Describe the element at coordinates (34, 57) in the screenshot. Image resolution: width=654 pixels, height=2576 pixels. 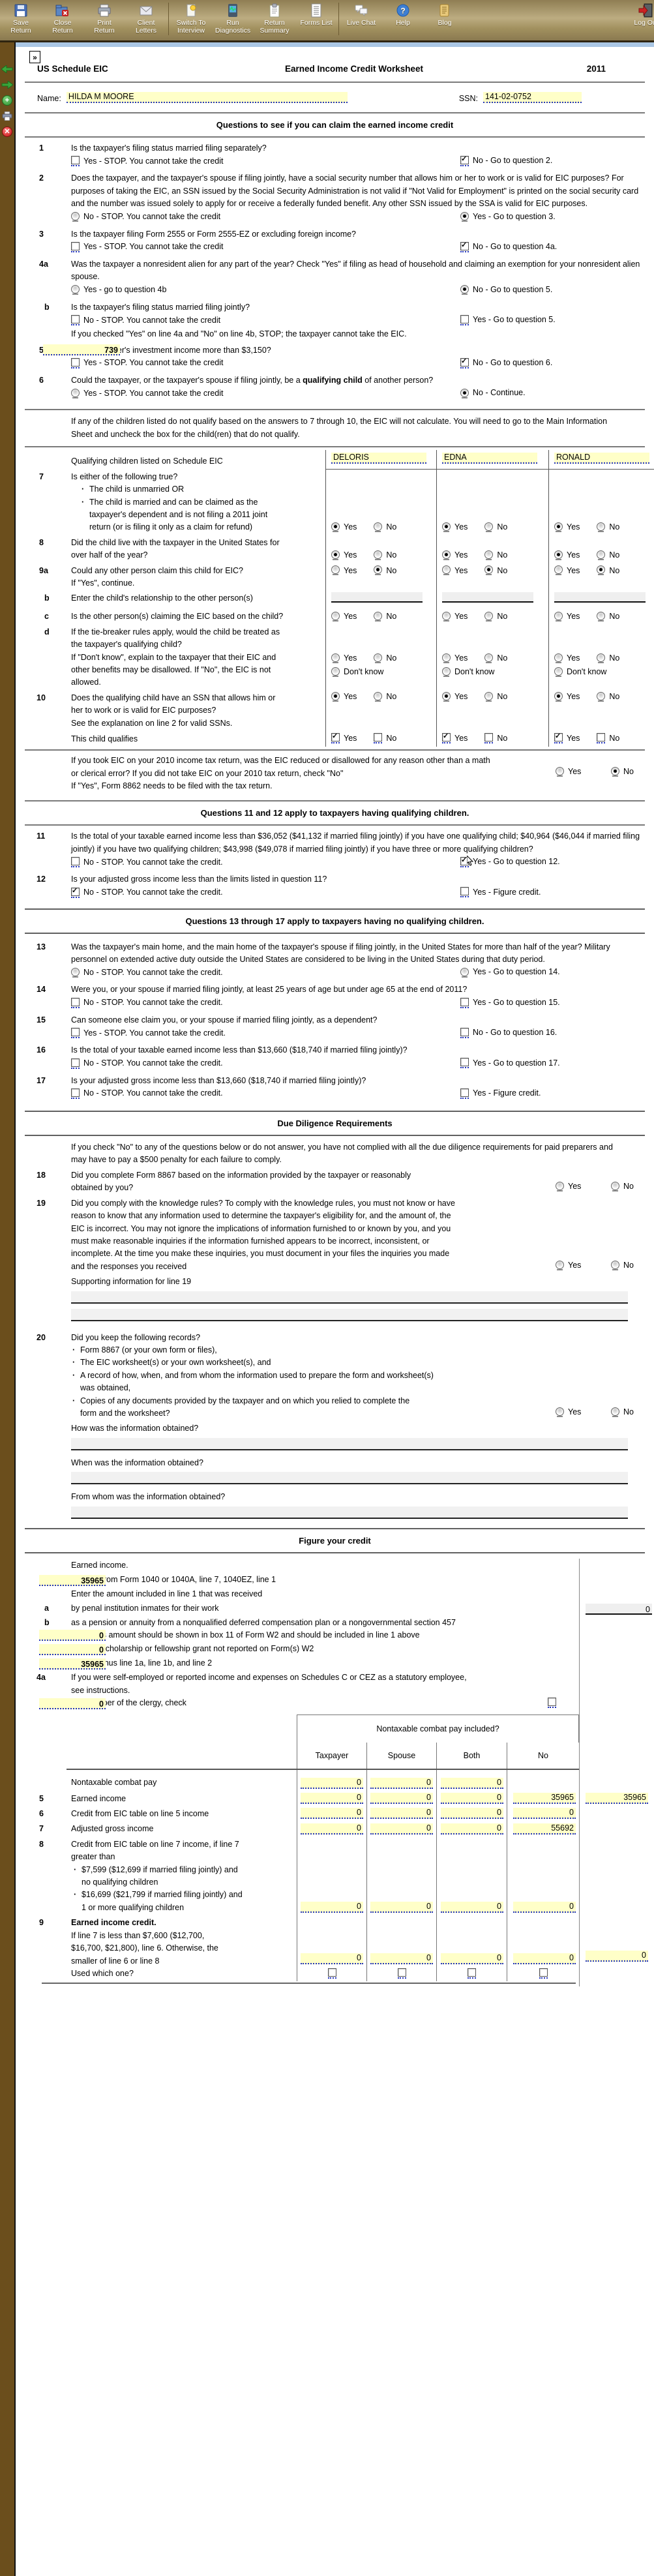
I see `expand-toolbar-button: »` at that location.